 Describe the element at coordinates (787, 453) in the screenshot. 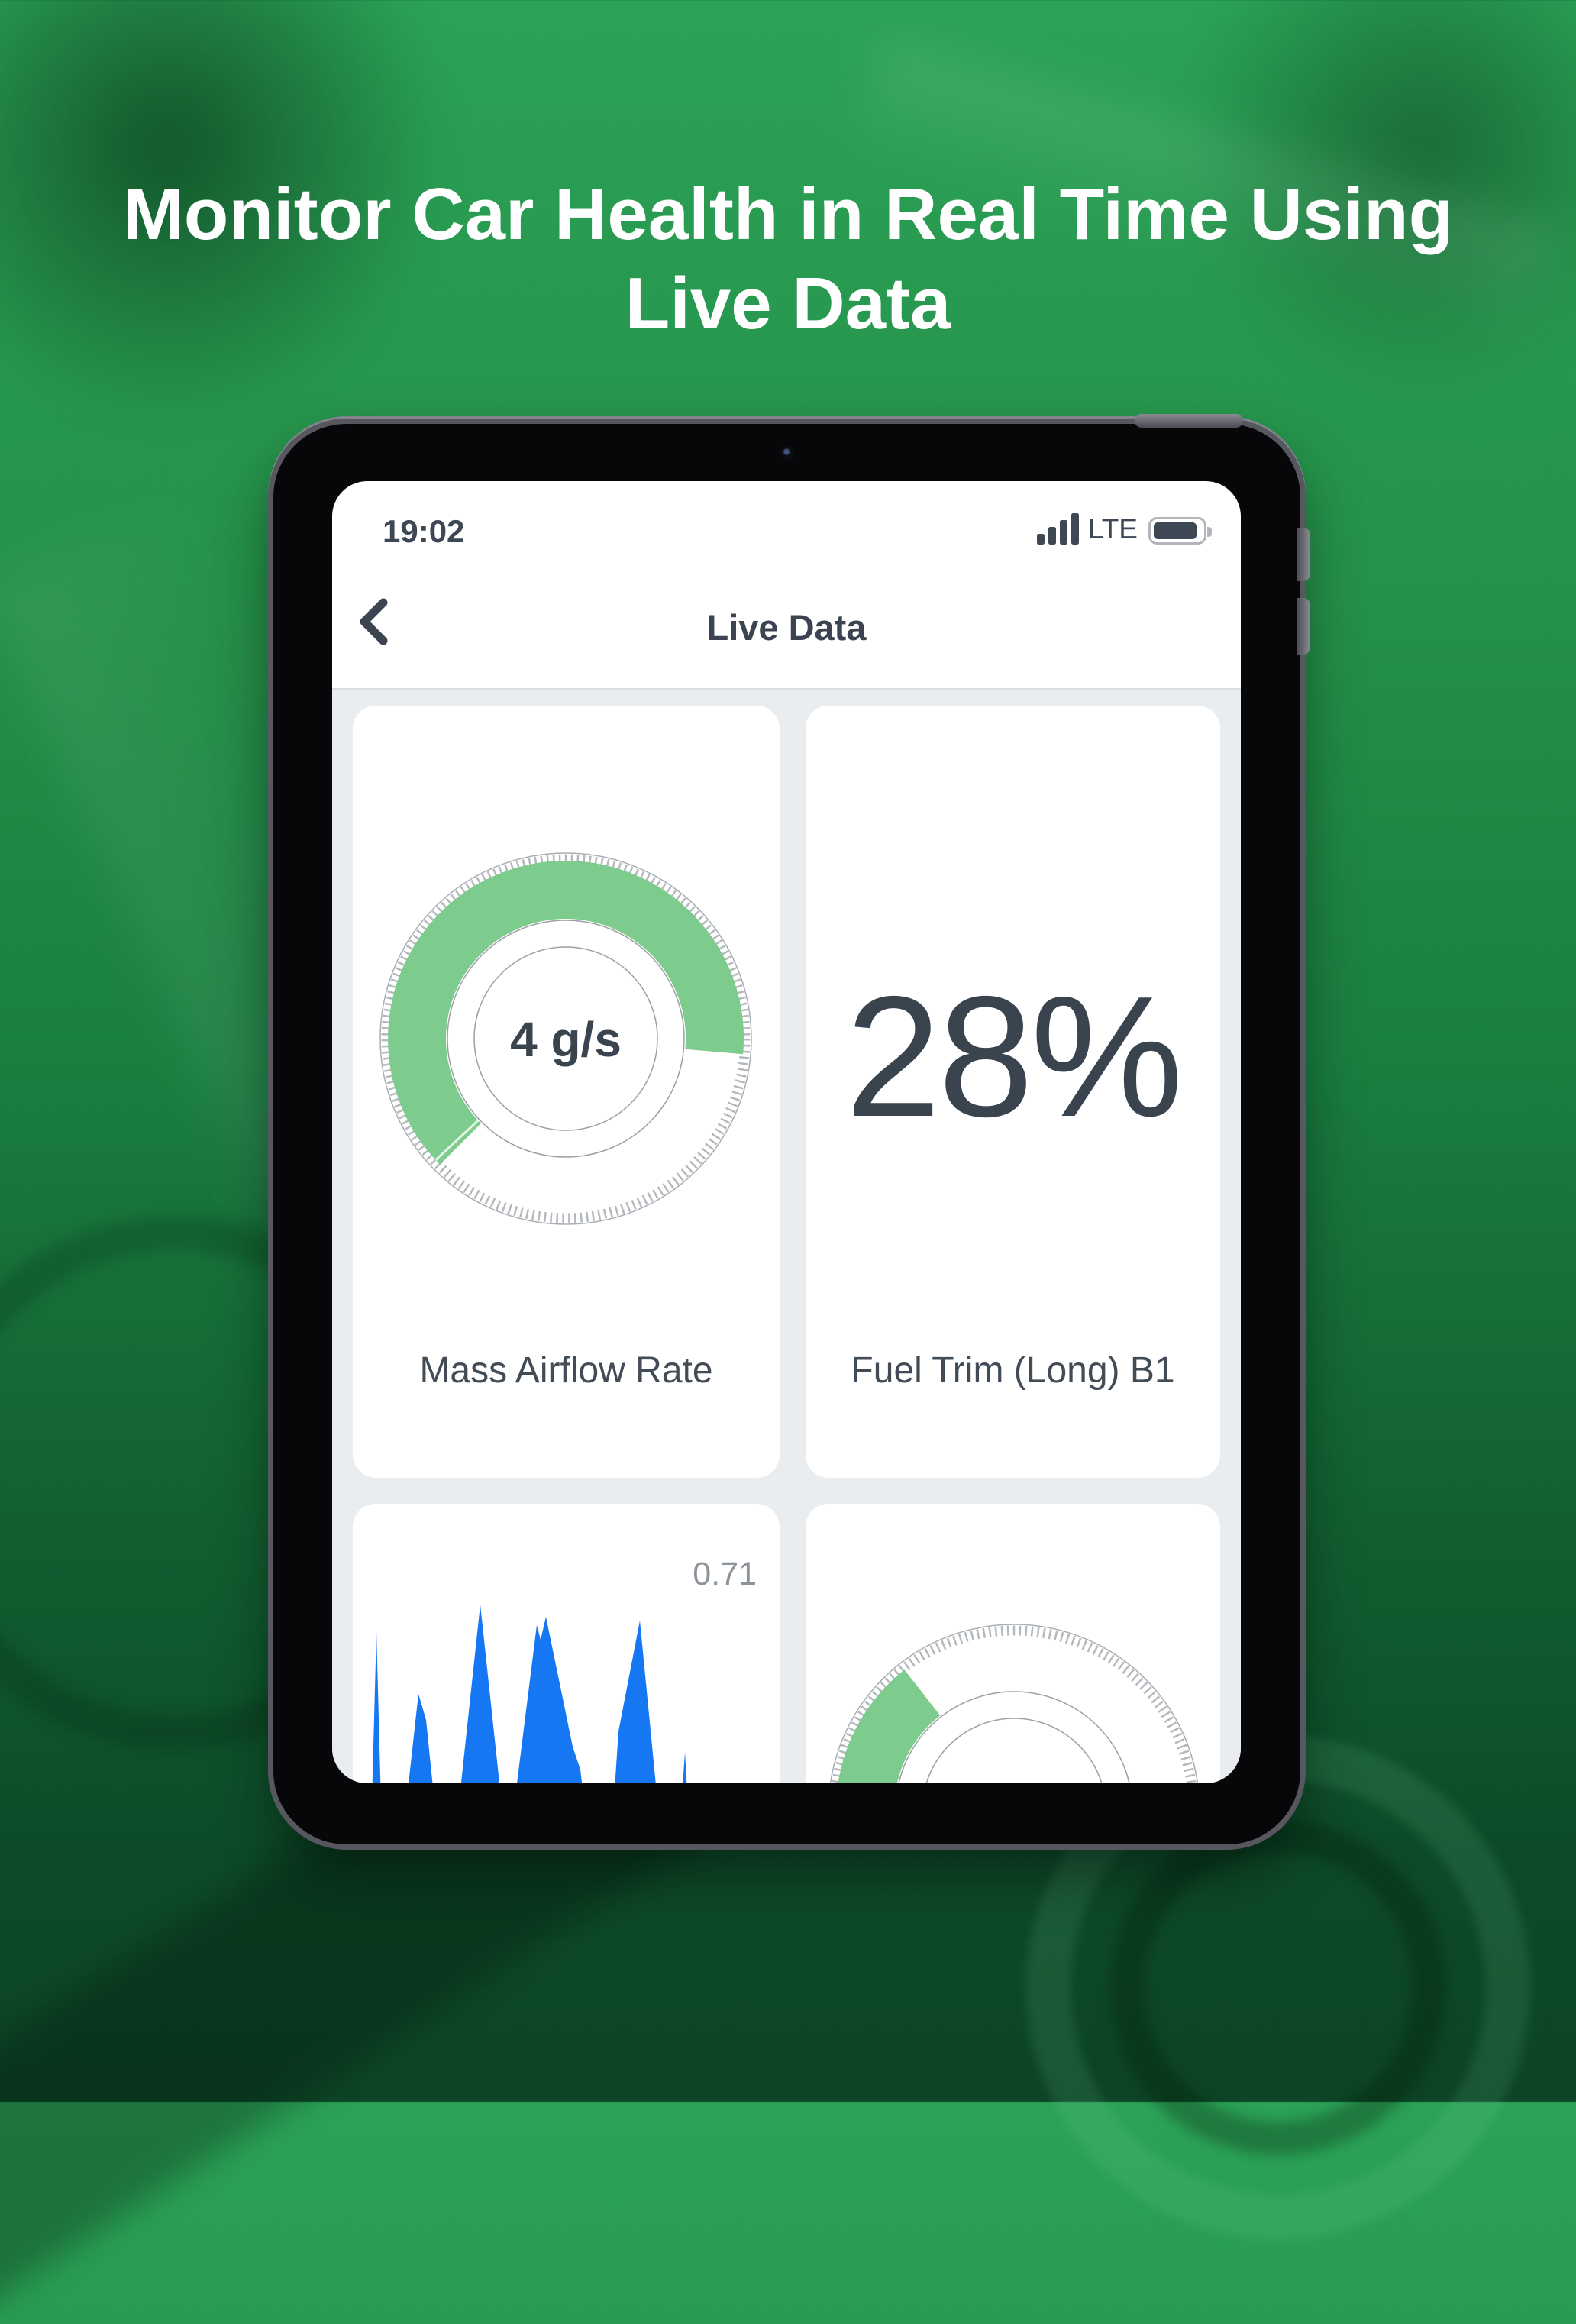

I see `front-camera` at that location.